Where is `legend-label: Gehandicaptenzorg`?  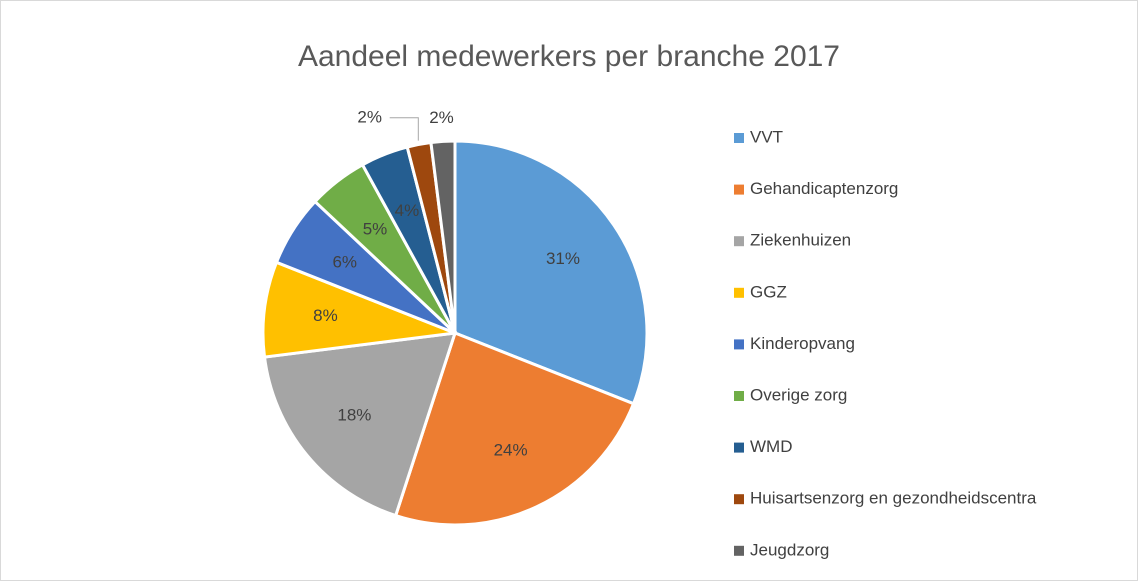 legend-label: Gehandicaptenzorg is located at coordinates (824, 188).